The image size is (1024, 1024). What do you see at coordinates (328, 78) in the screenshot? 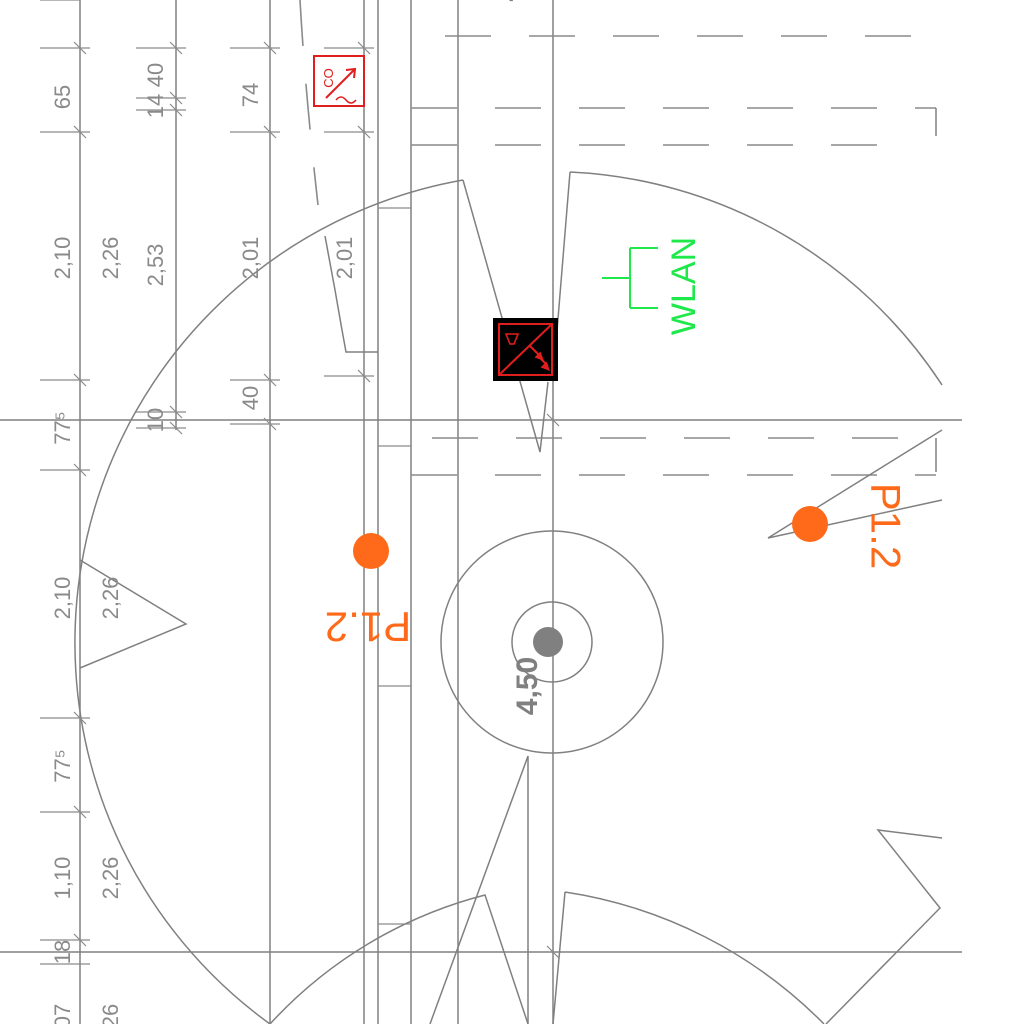
I see `co-label: CO` at bounding box center [328, 78].